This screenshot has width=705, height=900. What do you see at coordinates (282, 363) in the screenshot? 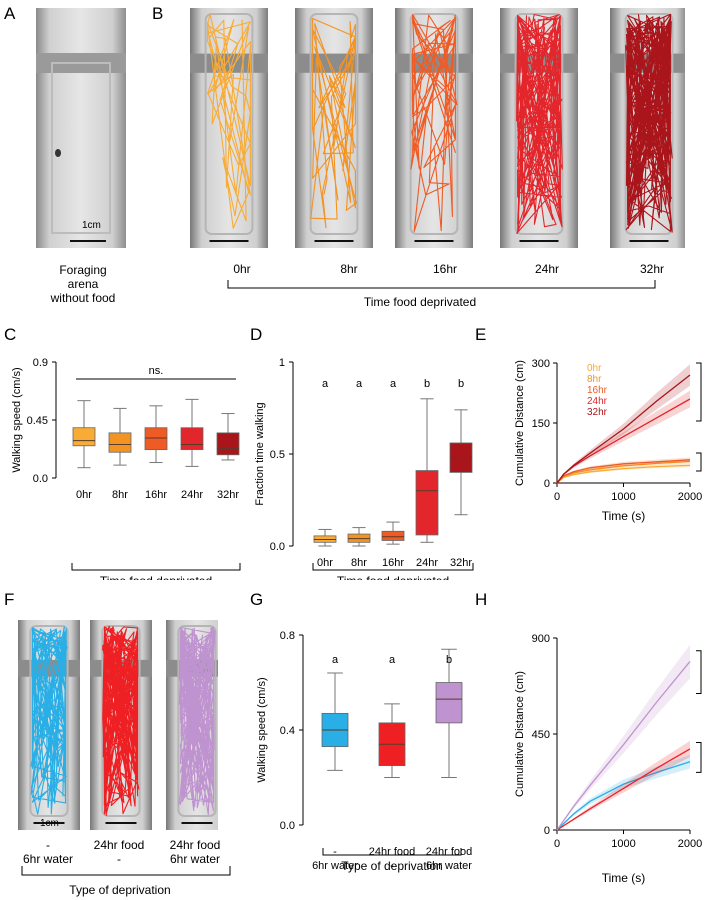
I see `y-tick-label: 1` at bounding box center [282, 363].